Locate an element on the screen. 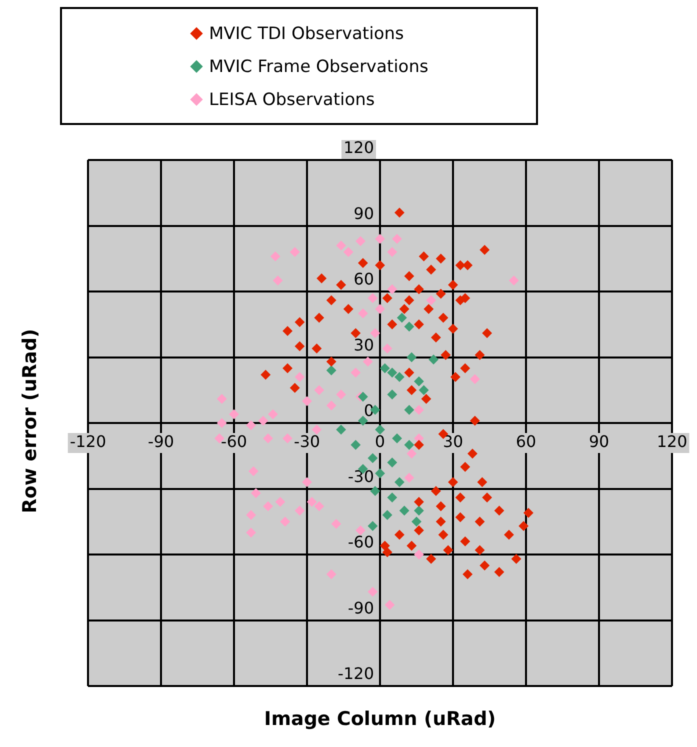 This screenshot has width=697, height=747. y-tick-label: -30 is located at coordinates (361, 476).